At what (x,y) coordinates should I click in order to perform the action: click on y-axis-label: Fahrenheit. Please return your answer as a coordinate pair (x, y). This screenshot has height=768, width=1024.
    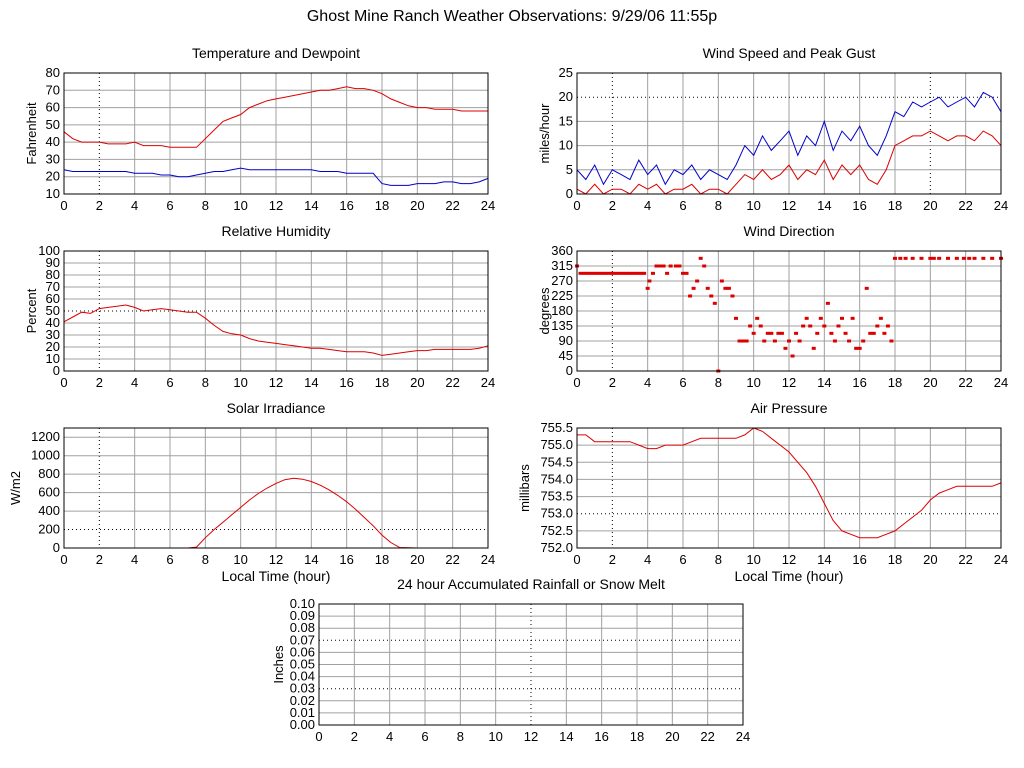
    Looking at the image, I should click on (31, 133).